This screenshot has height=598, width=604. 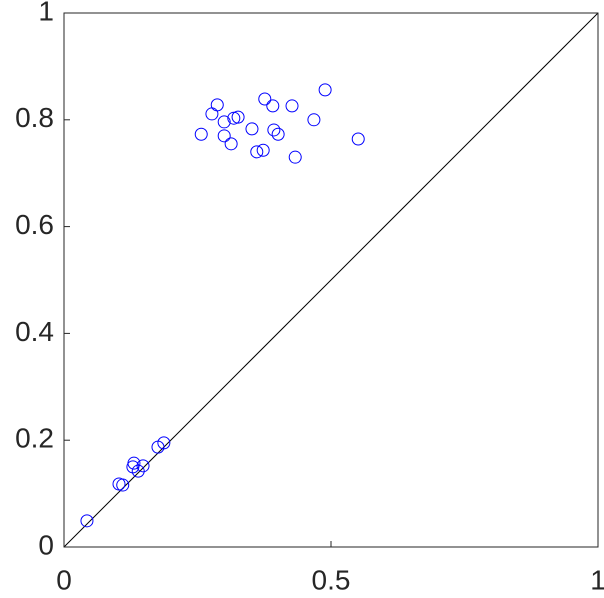 I want to click on y-tick-label: 0.6, so click(x=34, y=224).